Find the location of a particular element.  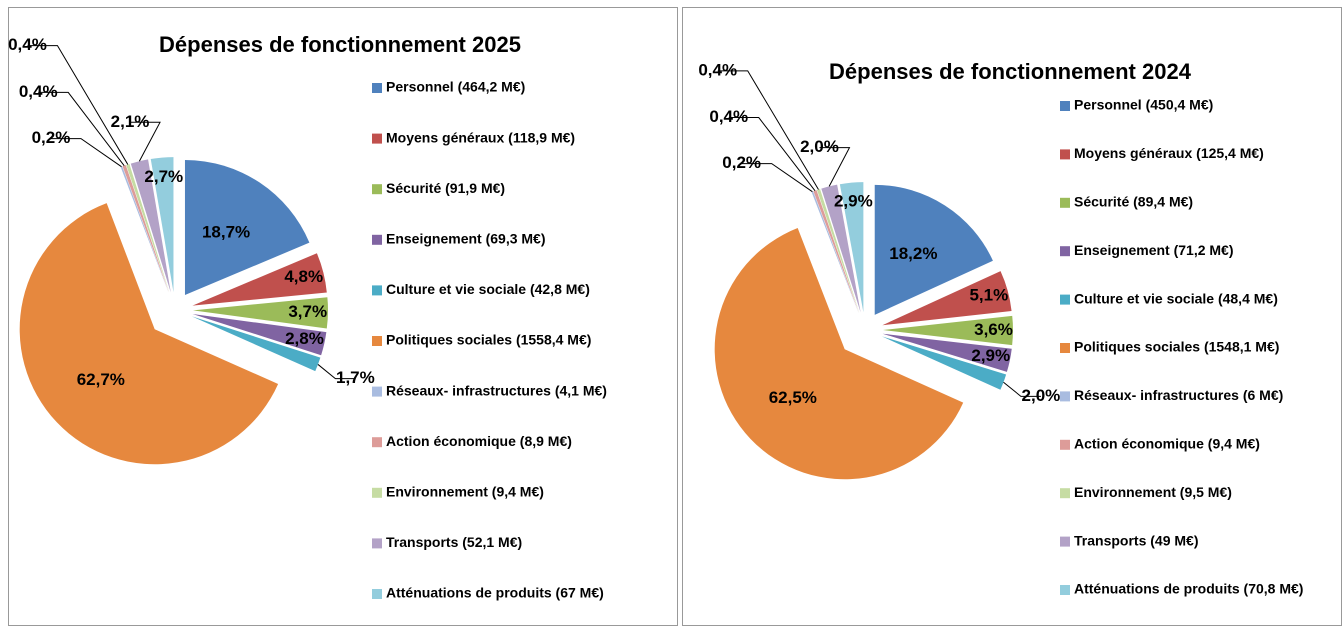

data-label: 18,7% is located at coordinates (226, 232).